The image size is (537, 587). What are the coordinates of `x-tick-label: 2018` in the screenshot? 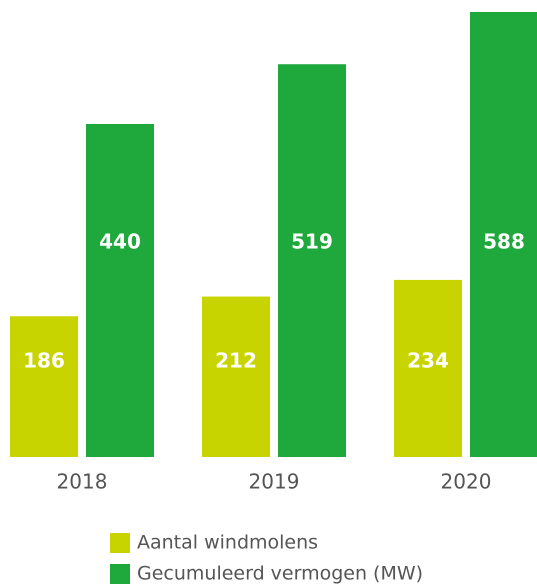 It's located at (82, 482).